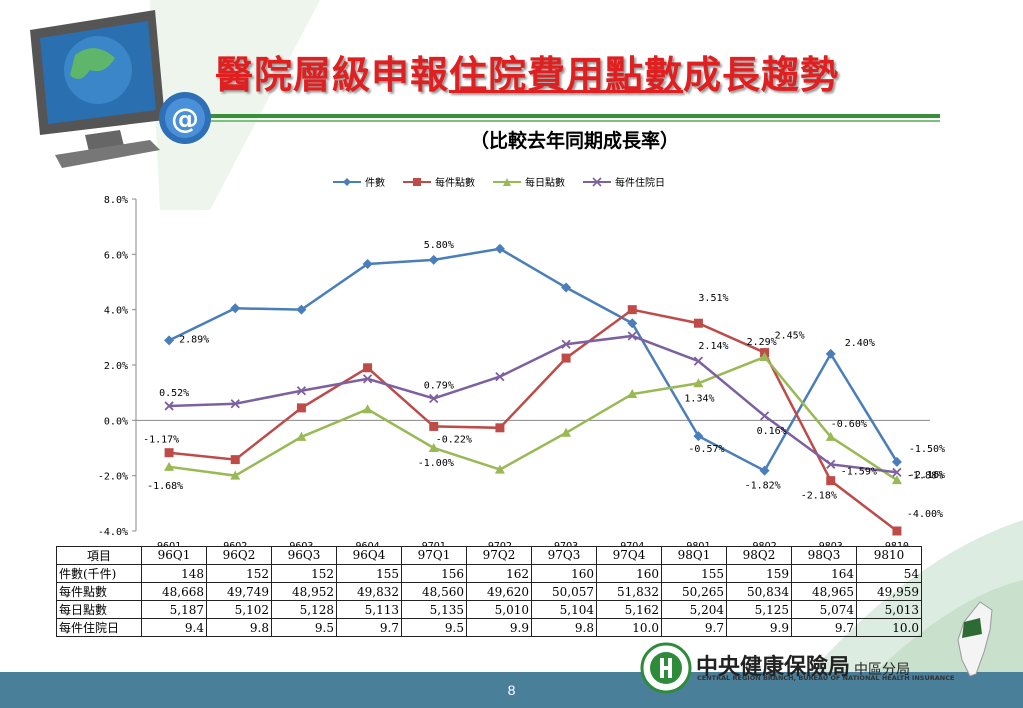 The height and width of the screenshot is (708, 1023). What do you see at coordinates (499, 555) in the screenshot?
I see `table-header-cell: 97Q2` at bounding box center [499, 555].